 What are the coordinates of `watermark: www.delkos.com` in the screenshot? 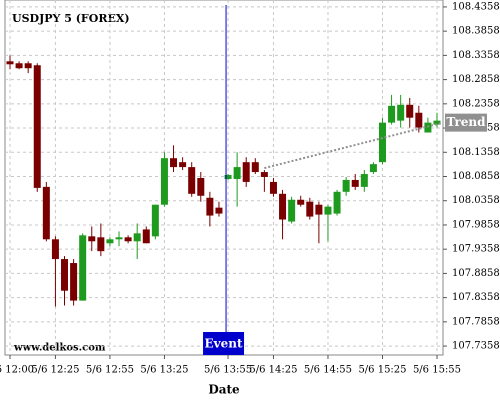 It's located at (59, 348).